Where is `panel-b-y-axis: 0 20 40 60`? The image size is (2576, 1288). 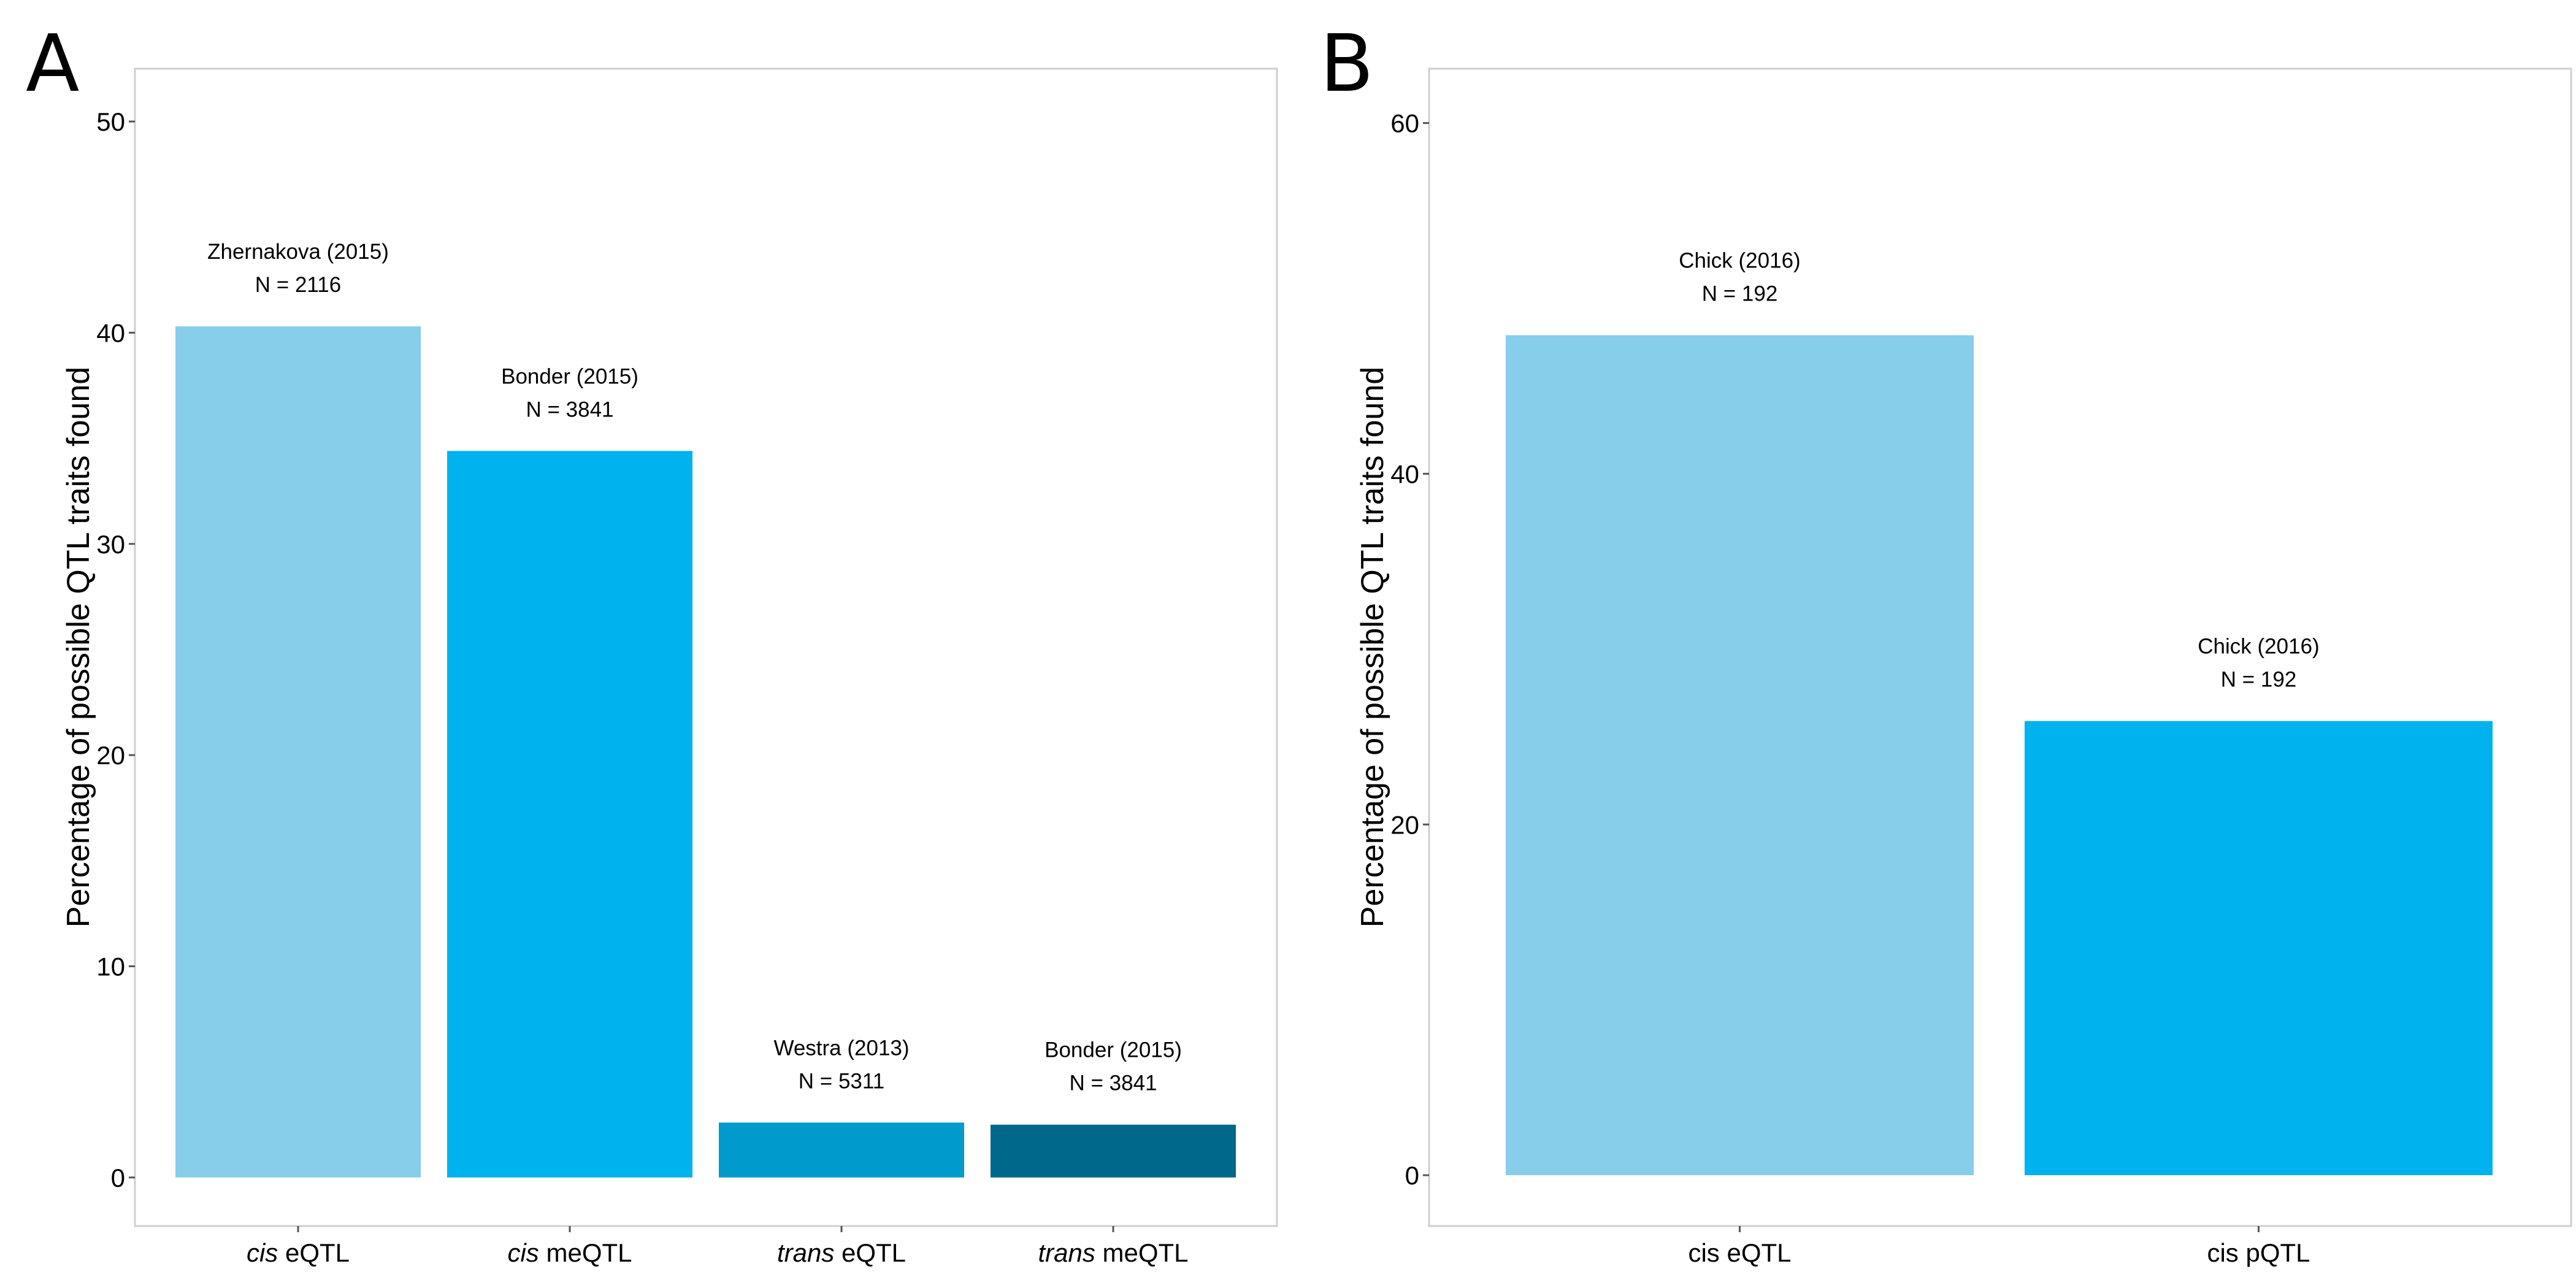
panel-b-y-axis: 0 20 40 60 is located at coordinates (1409, 649).